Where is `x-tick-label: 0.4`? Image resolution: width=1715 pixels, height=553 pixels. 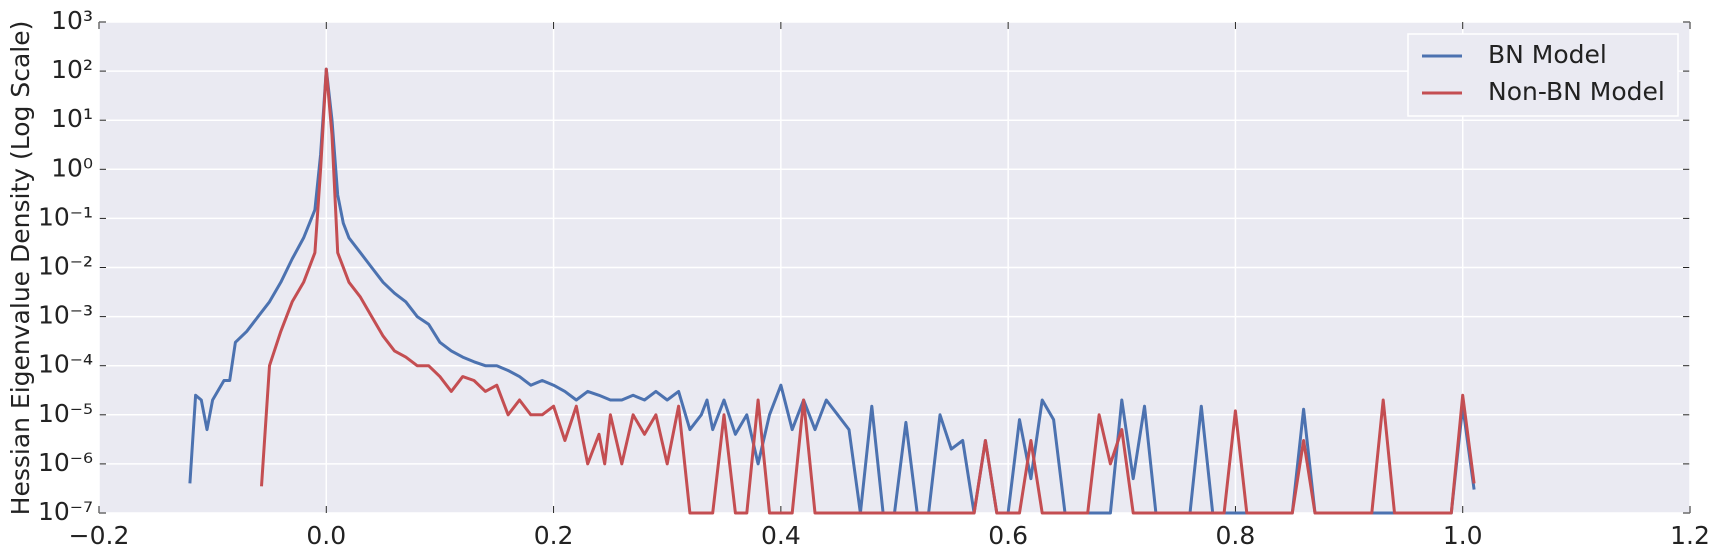
x-tick-label: 0.4 is located at coordinates (781, 535).